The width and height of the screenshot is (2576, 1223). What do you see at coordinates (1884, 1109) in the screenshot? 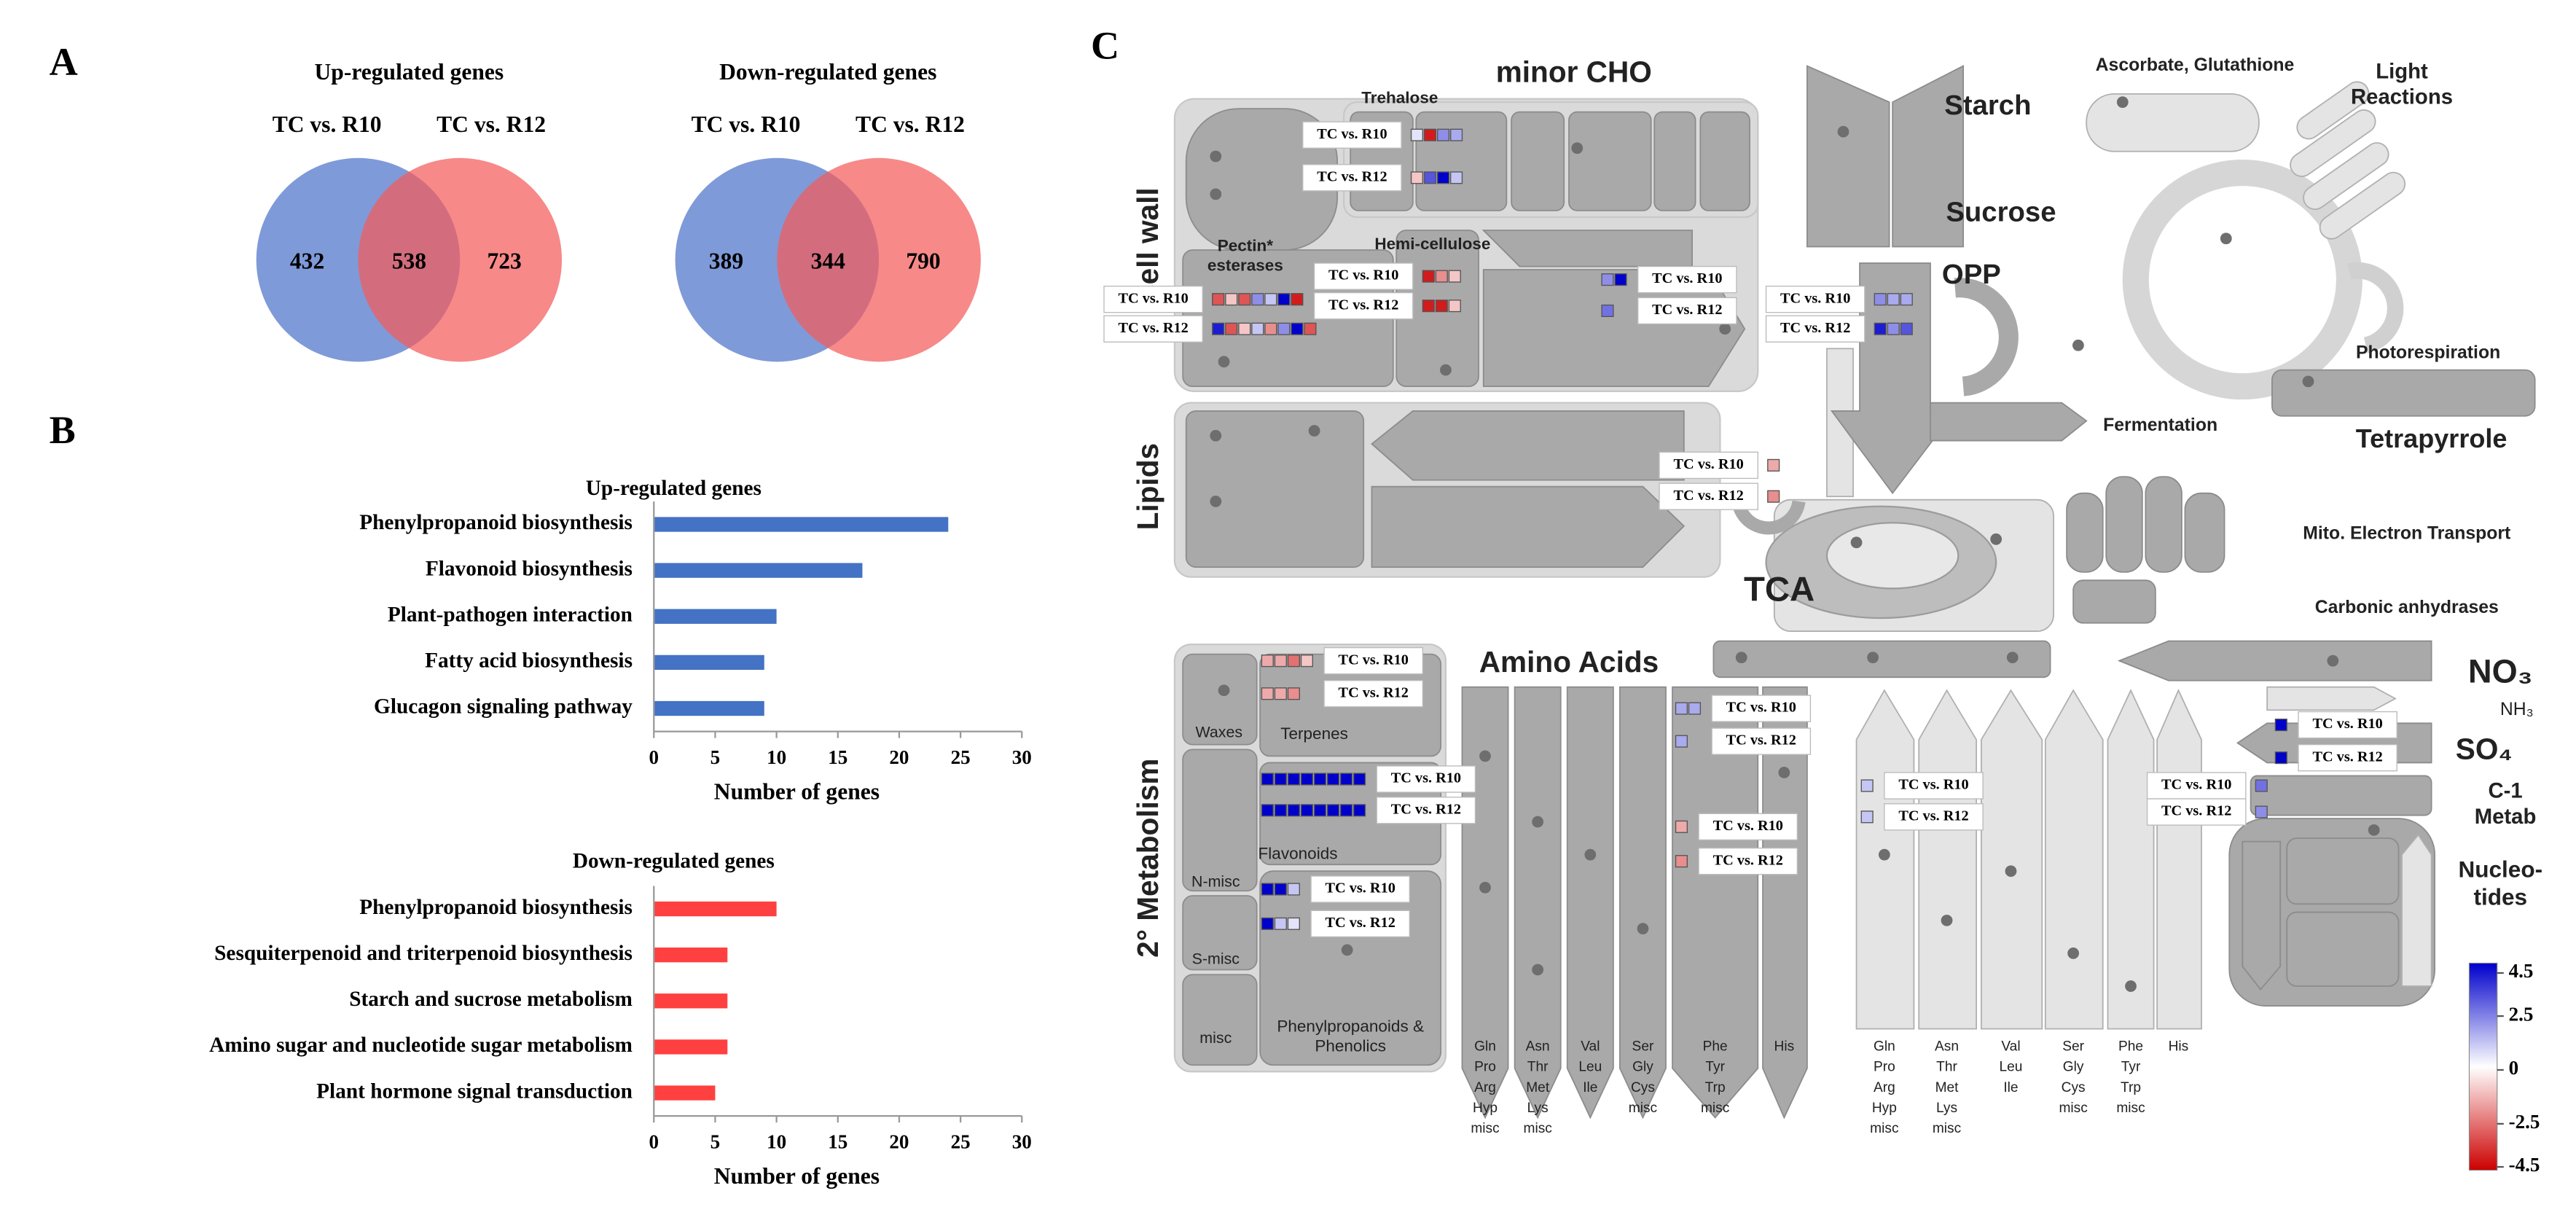
I see `amino-acid-label: Hyp` at bounding box center [1884, 1109].